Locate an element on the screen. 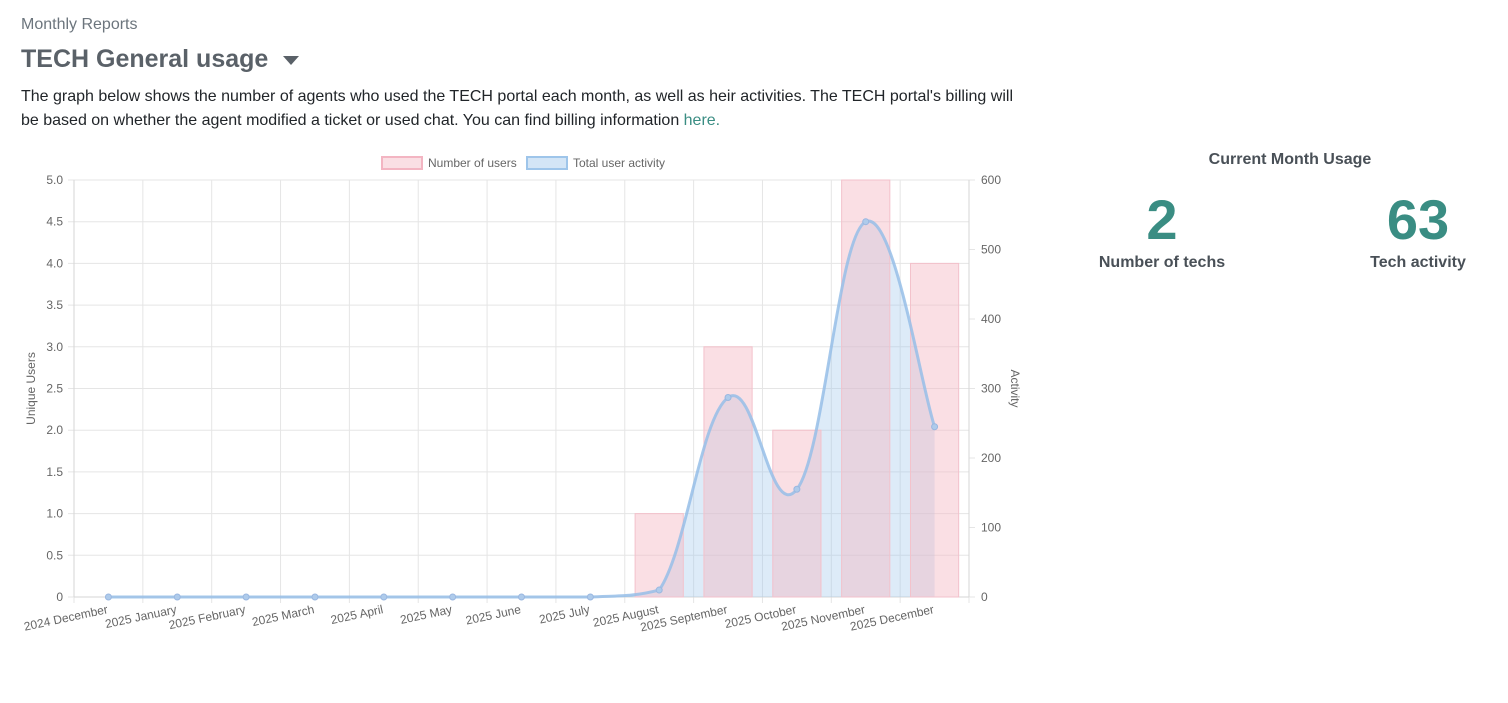 The image size is (1508, 703). y-tick-label: 3.0 is located at coordinates (54, 347).